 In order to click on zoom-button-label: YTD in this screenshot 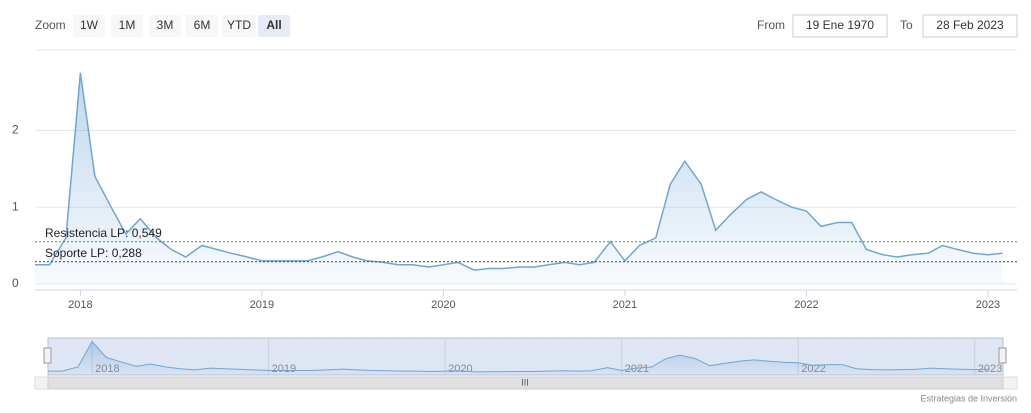, I will do `click(239, 25)`.